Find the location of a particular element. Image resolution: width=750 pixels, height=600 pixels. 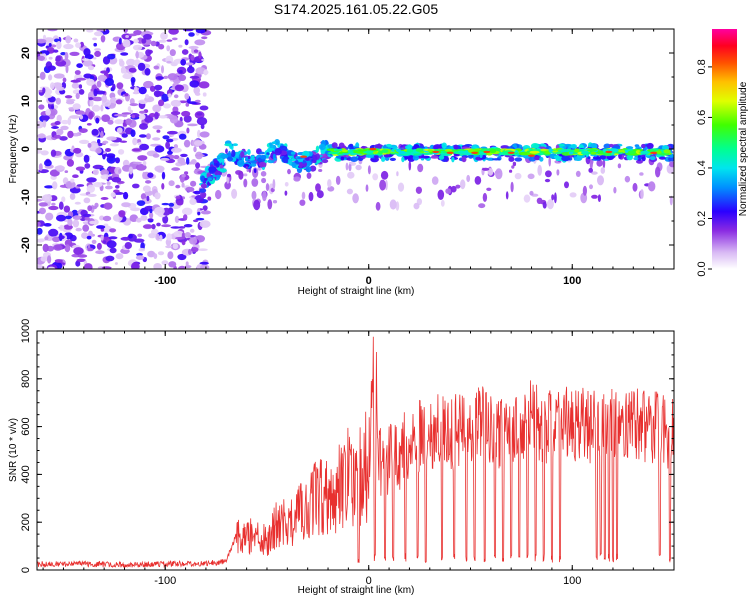

colorbar-tick-label: 0.2 is located at coordinates (702, 218).